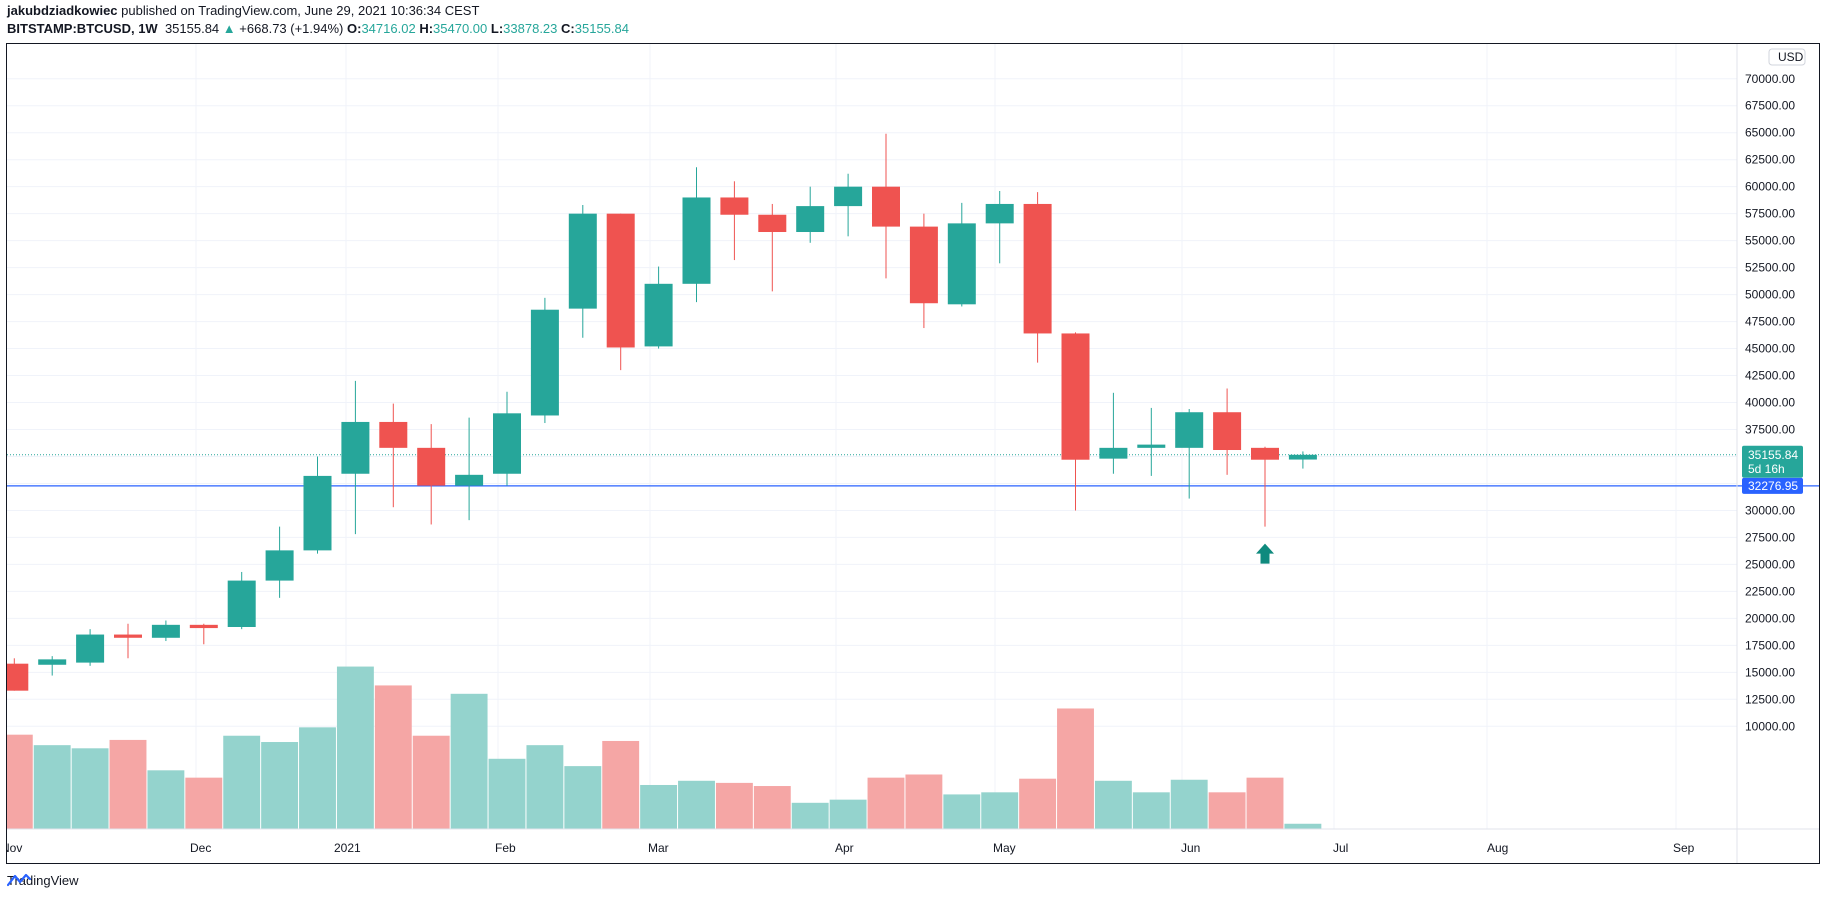 The image size is (1828, 901). I want to click on open-label: O:, so click(354, 28).